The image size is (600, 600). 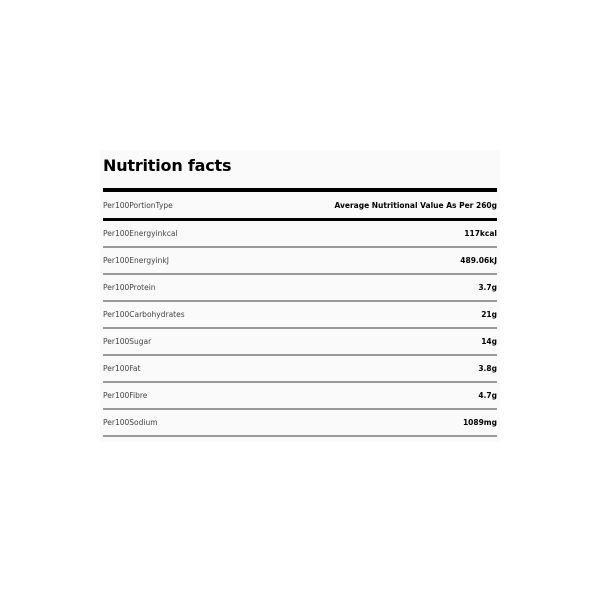 I want to click on nutrient-row: Per100Protein 3.7g, so click(x=300, y=287).